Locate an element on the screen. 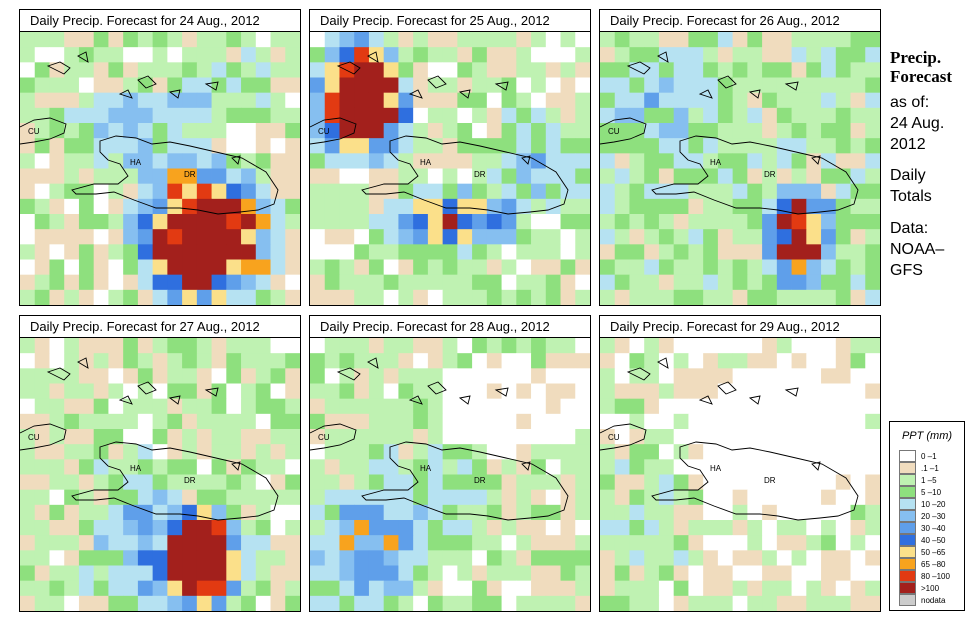 This screenshot has height=635, width=975. legend-label: 50 –65 is located at coordinates (933, 552).